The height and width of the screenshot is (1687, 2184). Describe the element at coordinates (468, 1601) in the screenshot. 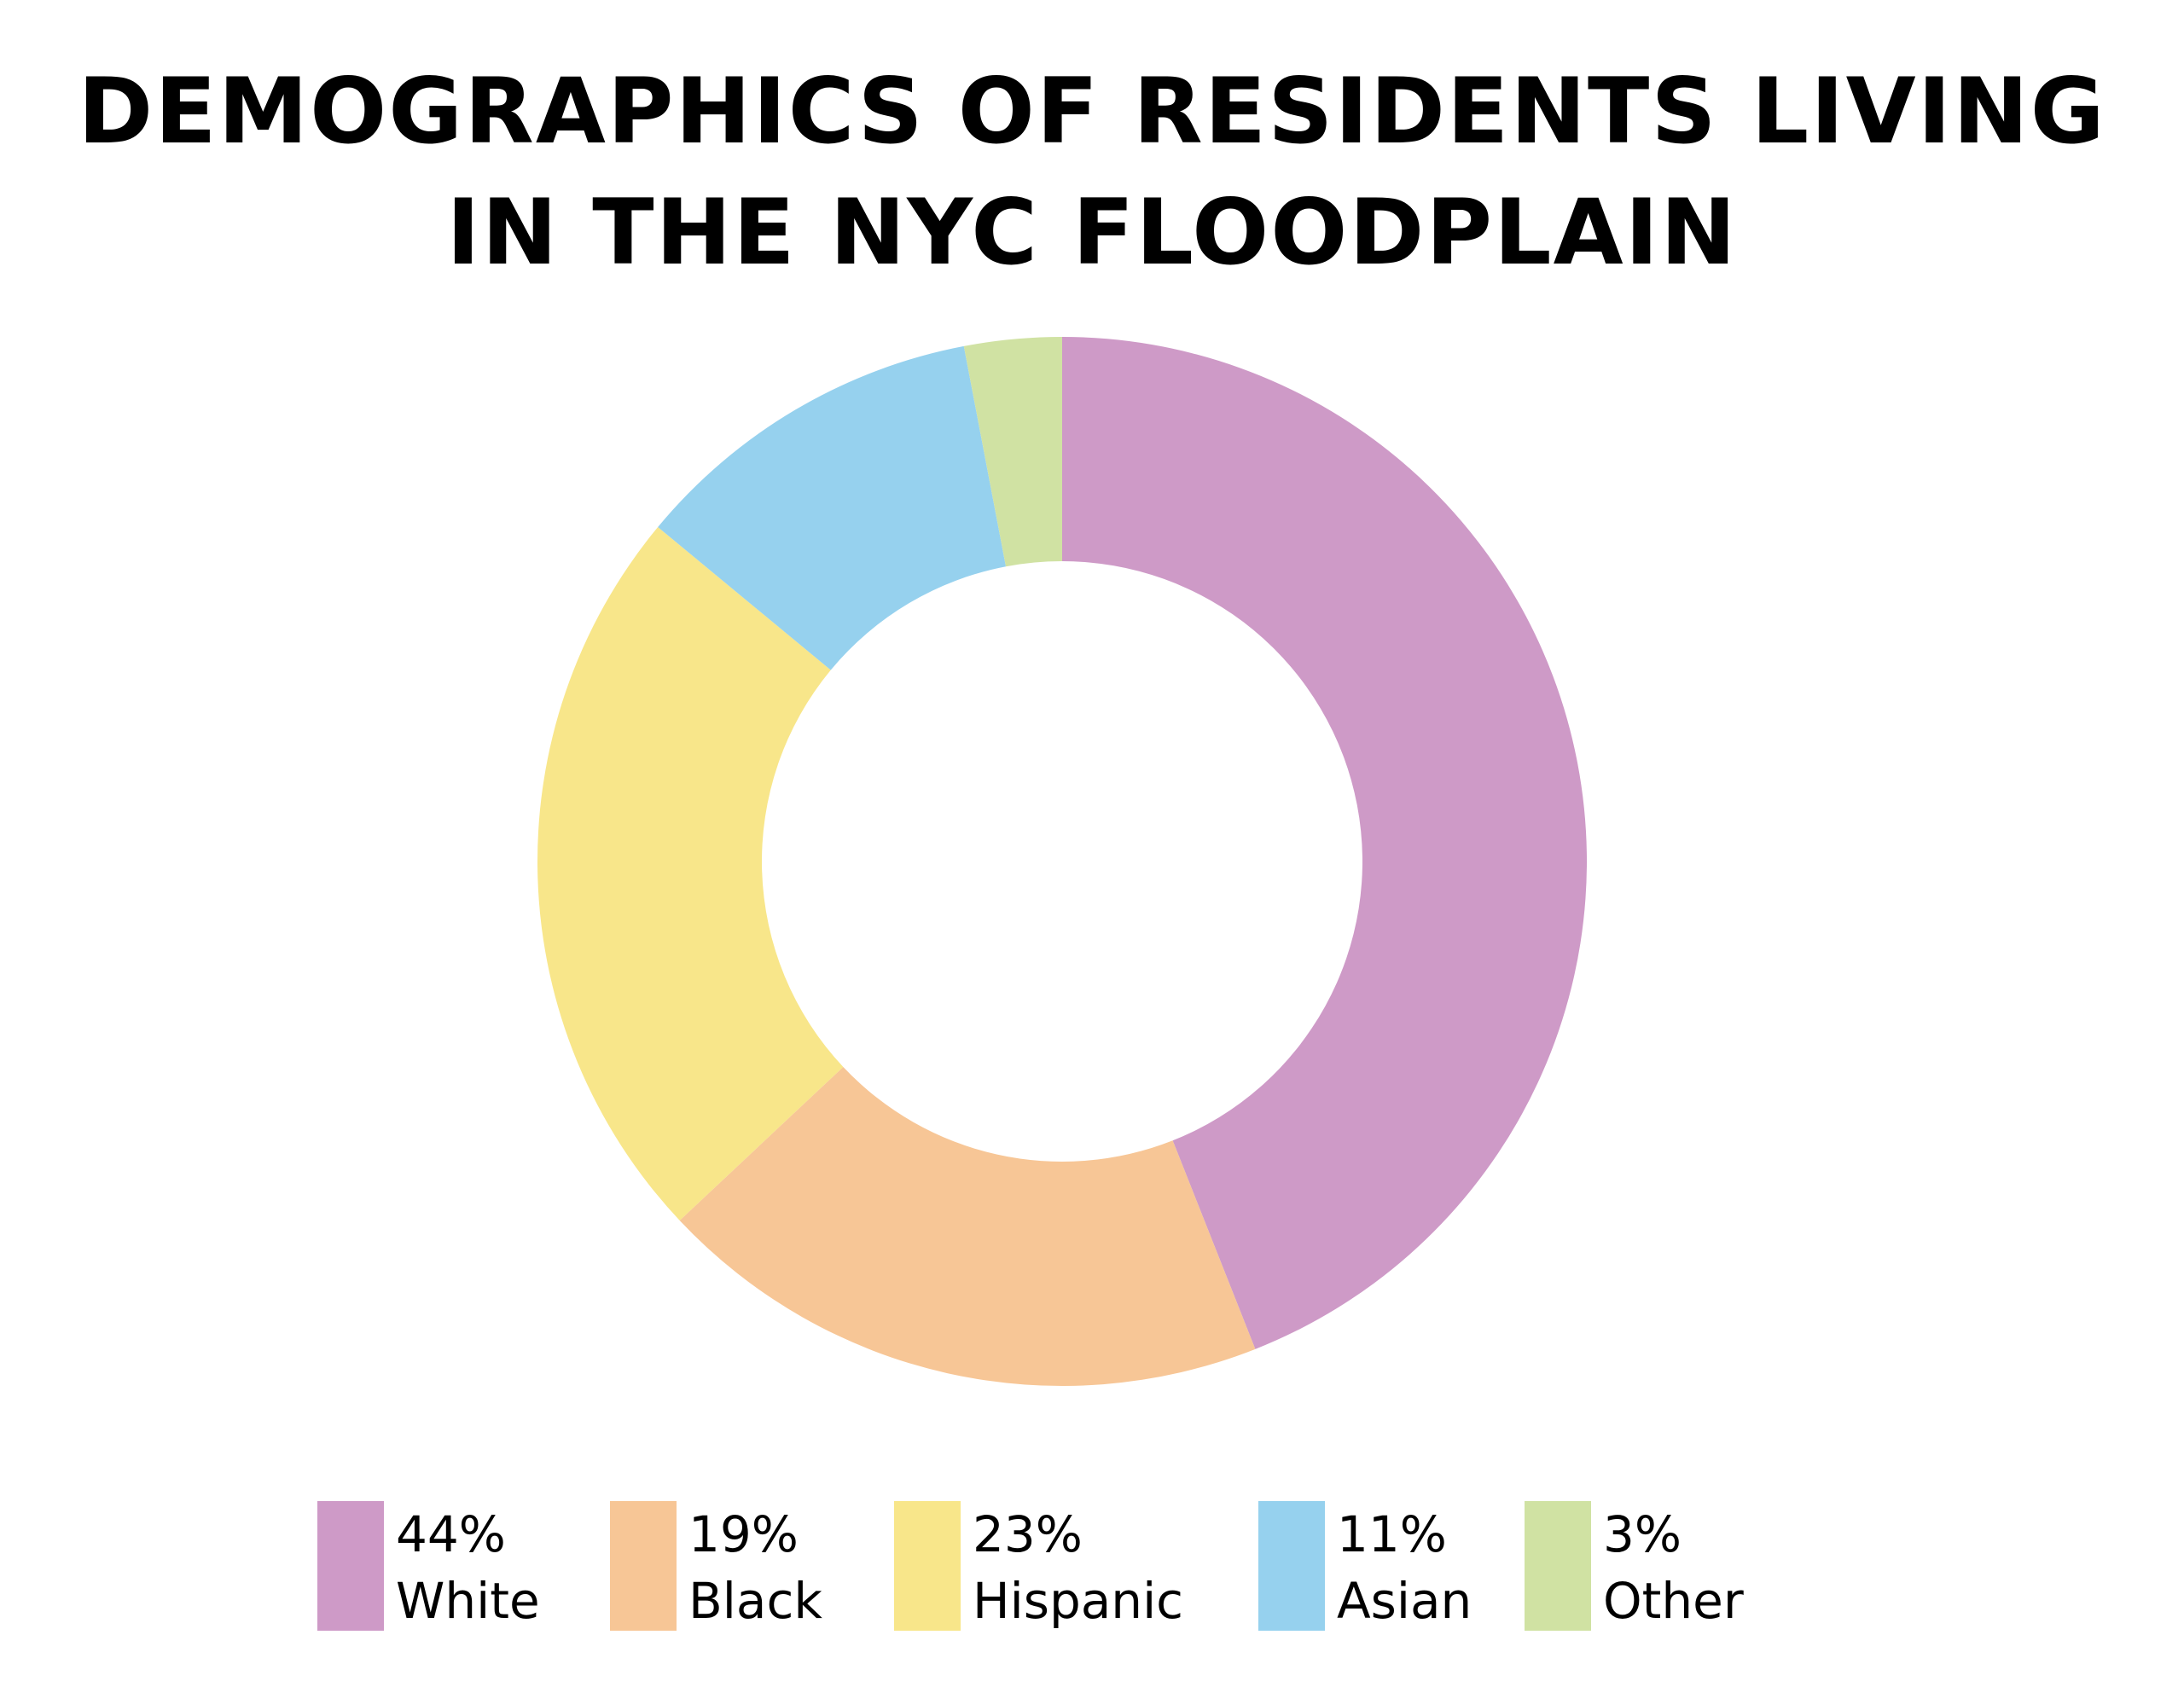

I see `legend-label-white: White` at that location.